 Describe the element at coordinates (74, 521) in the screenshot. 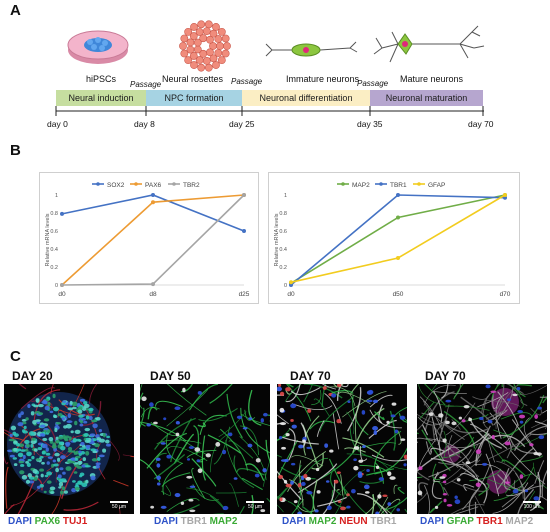

I see `stain-label: TUJ1` at that location.